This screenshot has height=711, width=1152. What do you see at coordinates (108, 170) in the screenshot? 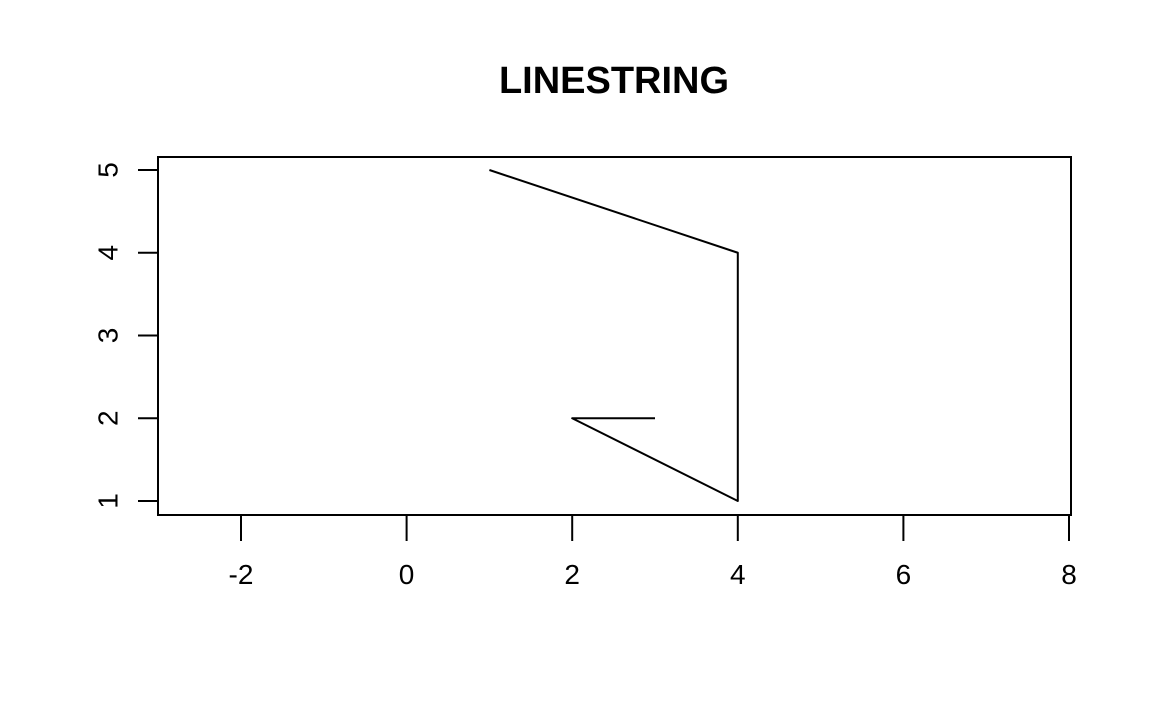
I see `y-tick-label: 5` at bounding box center [108, 170].